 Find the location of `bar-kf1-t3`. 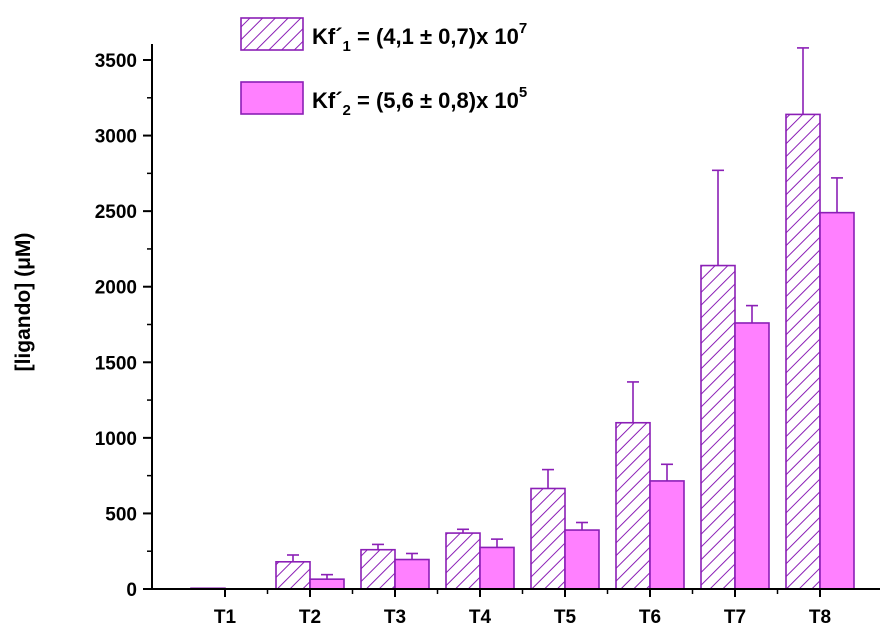

bar-kf1-t3 is located at coordinates (378, 569).